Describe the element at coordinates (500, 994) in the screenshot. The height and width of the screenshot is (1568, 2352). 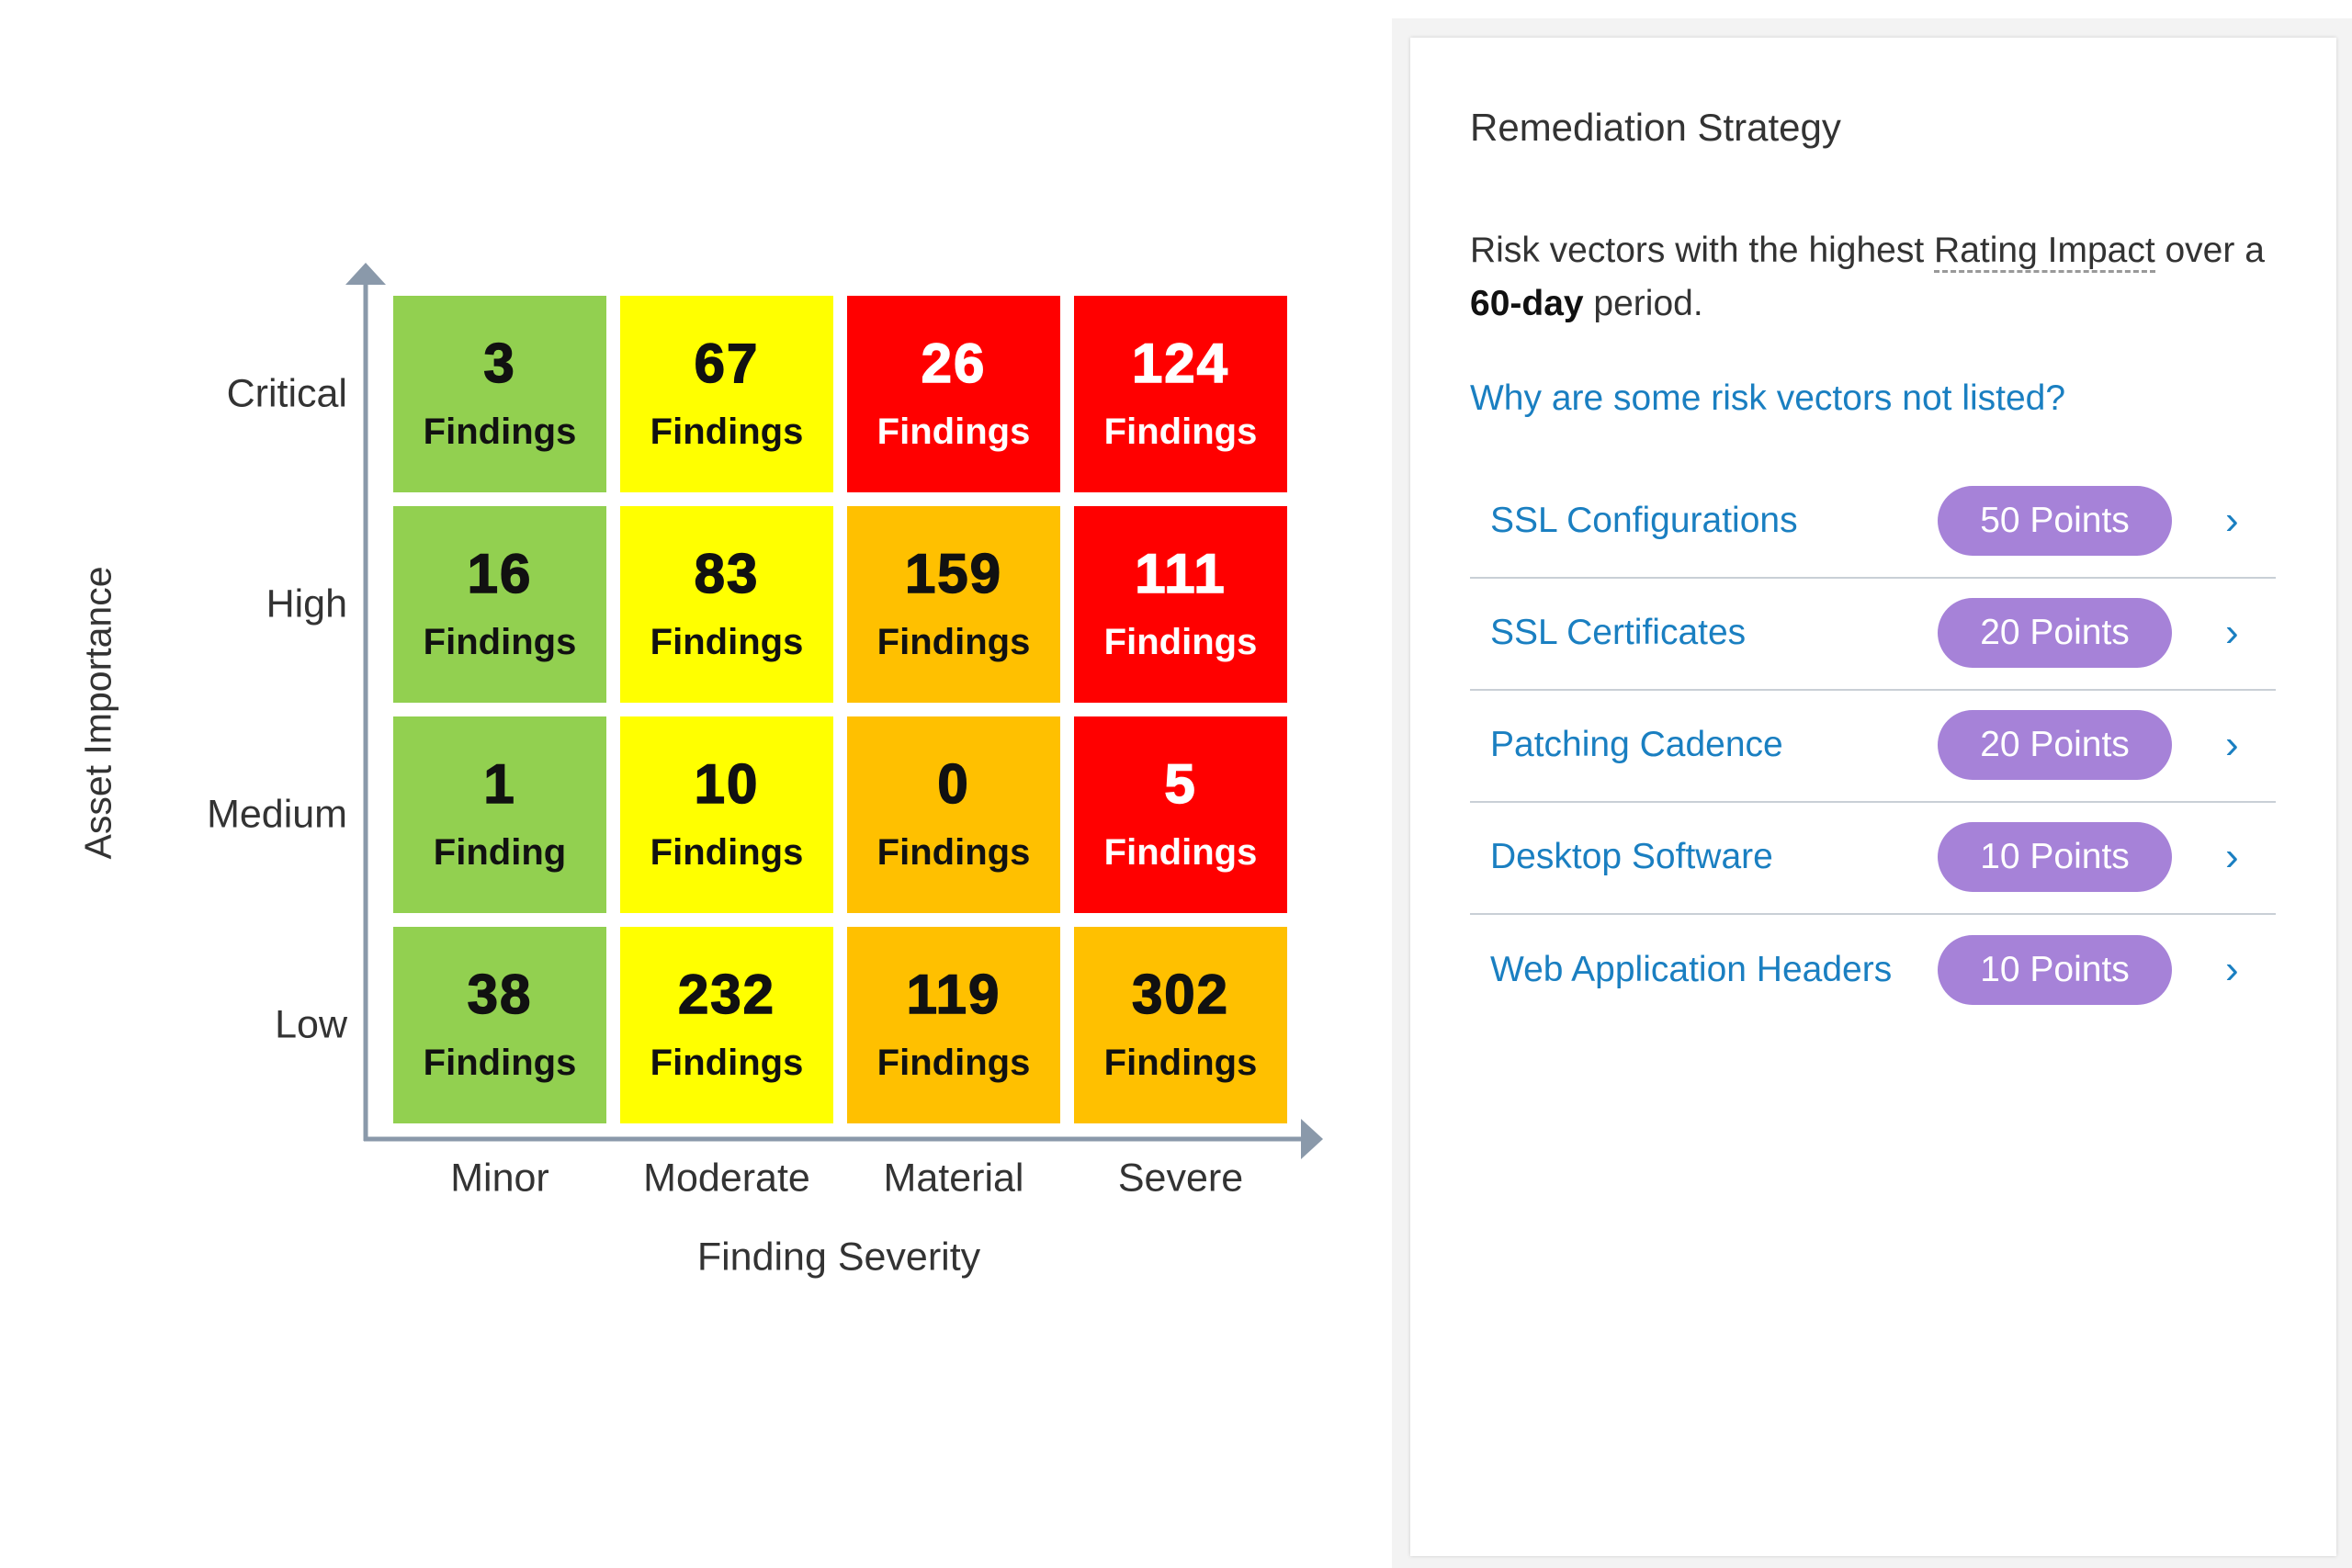
I see `finding-count: 38` at that location.